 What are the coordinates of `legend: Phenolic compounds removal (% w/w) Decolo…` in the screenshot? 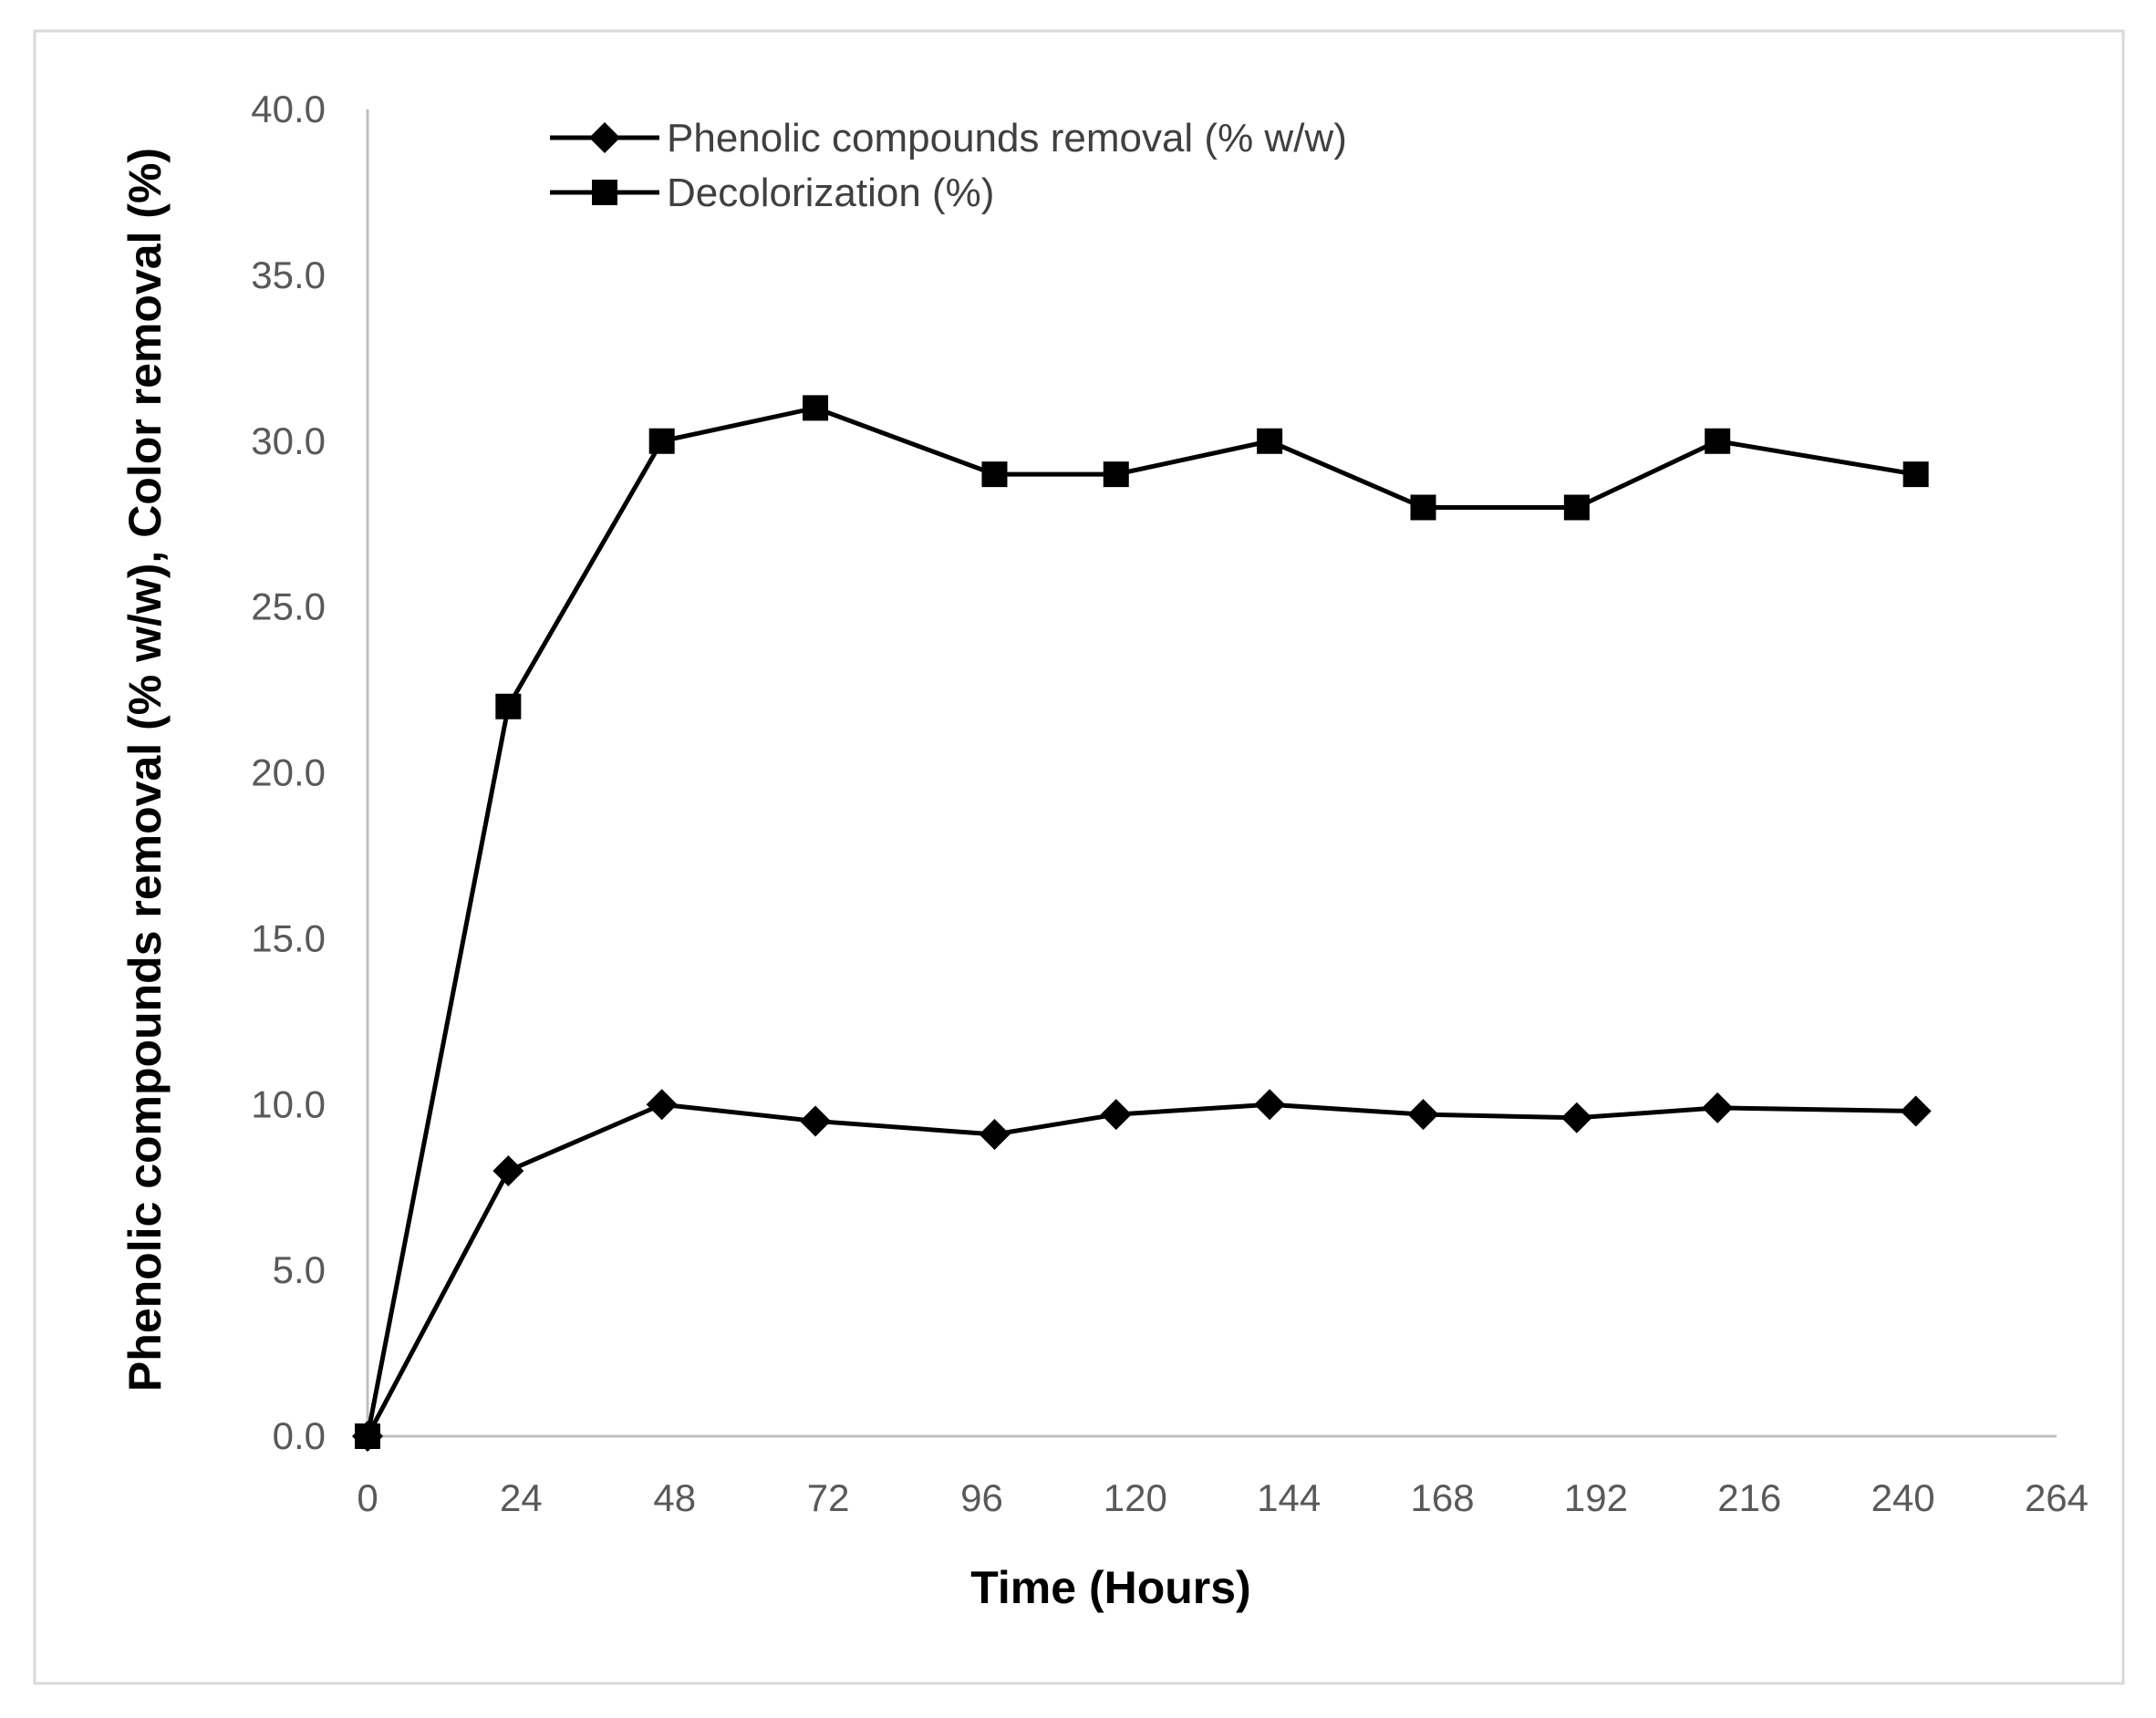 It's located at (948, 166).